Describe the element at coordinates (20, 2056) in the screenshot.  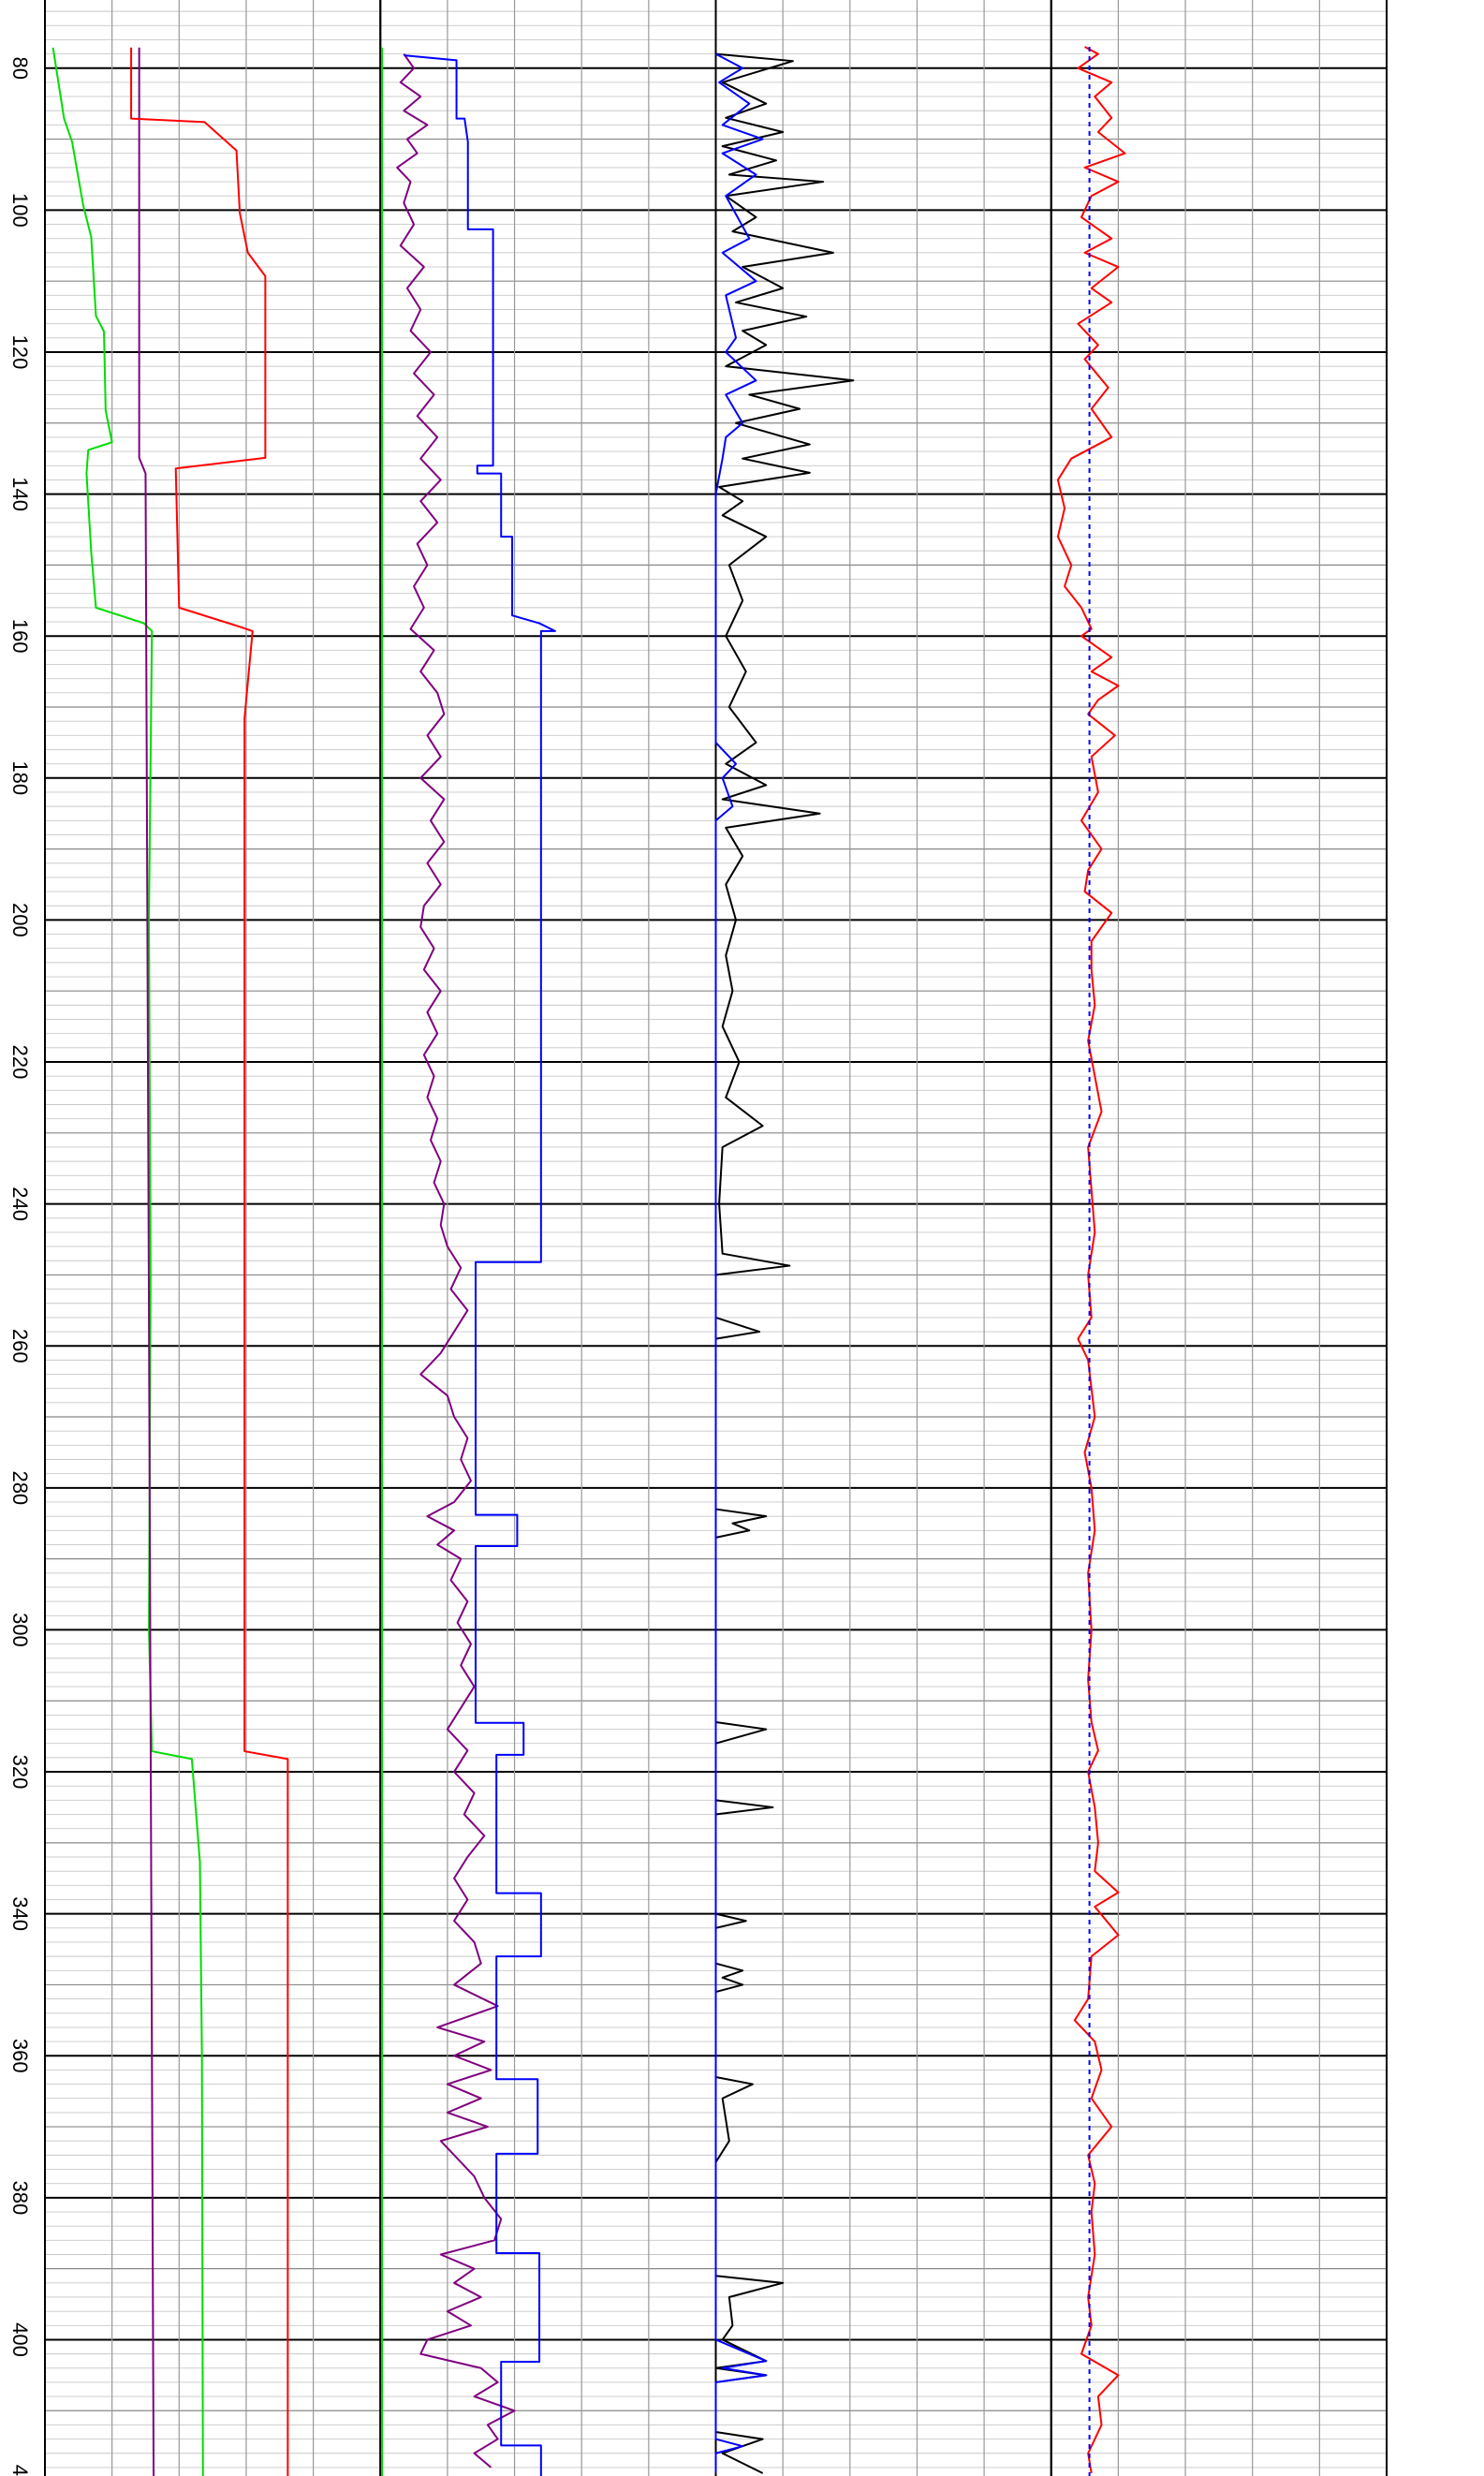
I see `depth-label: 360` at that location.